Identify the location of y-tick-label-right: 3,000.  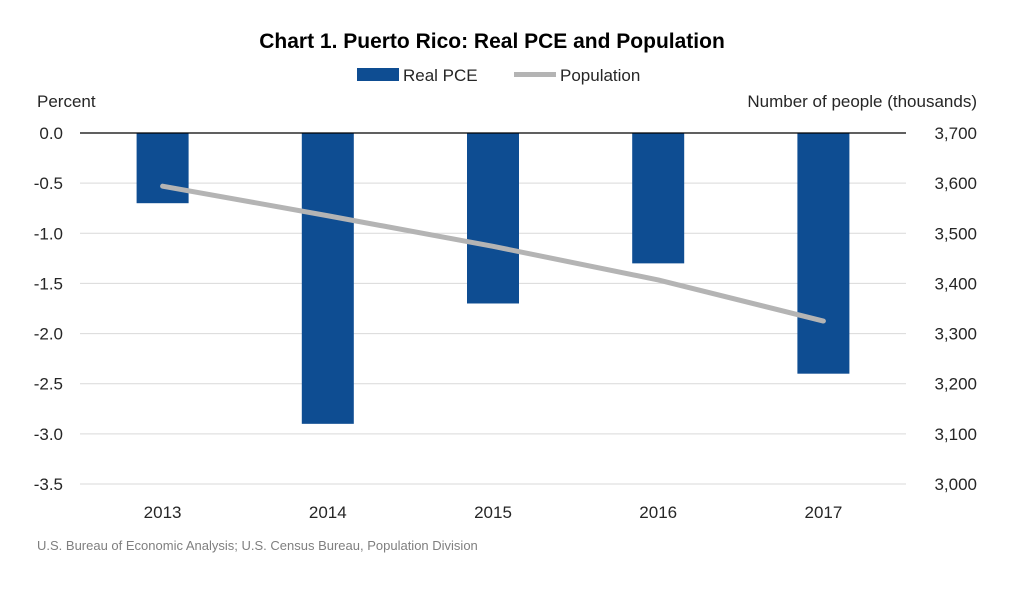
(955, 484).